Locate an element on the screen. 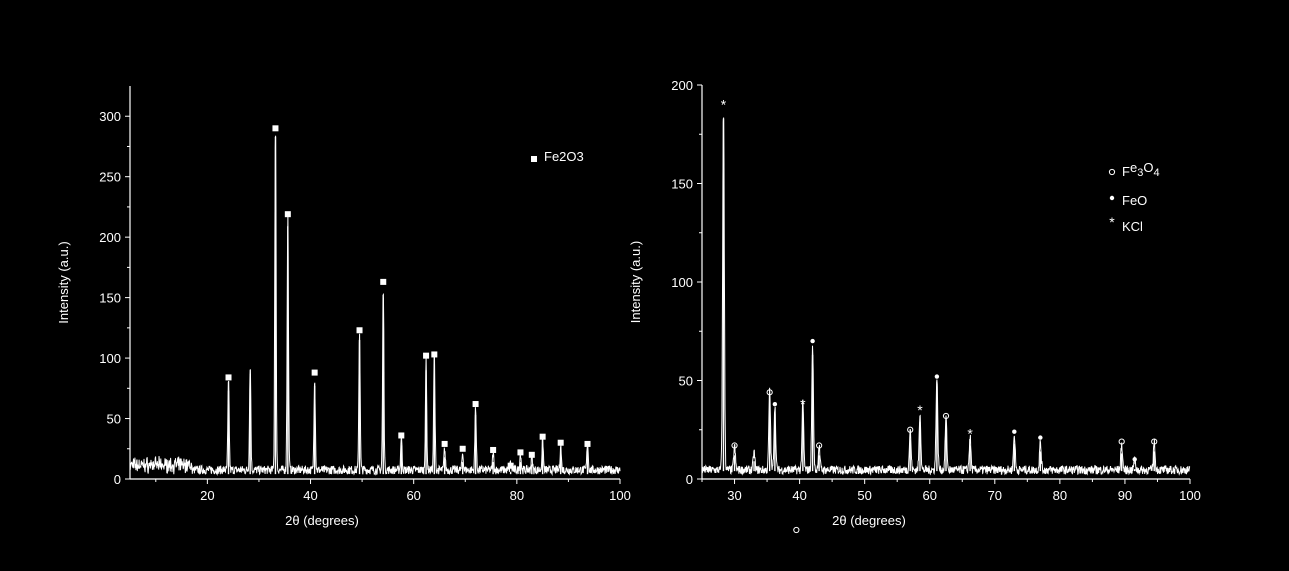 Image resolution: width=1289 pixels, height=571 pixels. x-tick-label: 20 is located at coordinates (207, 495).